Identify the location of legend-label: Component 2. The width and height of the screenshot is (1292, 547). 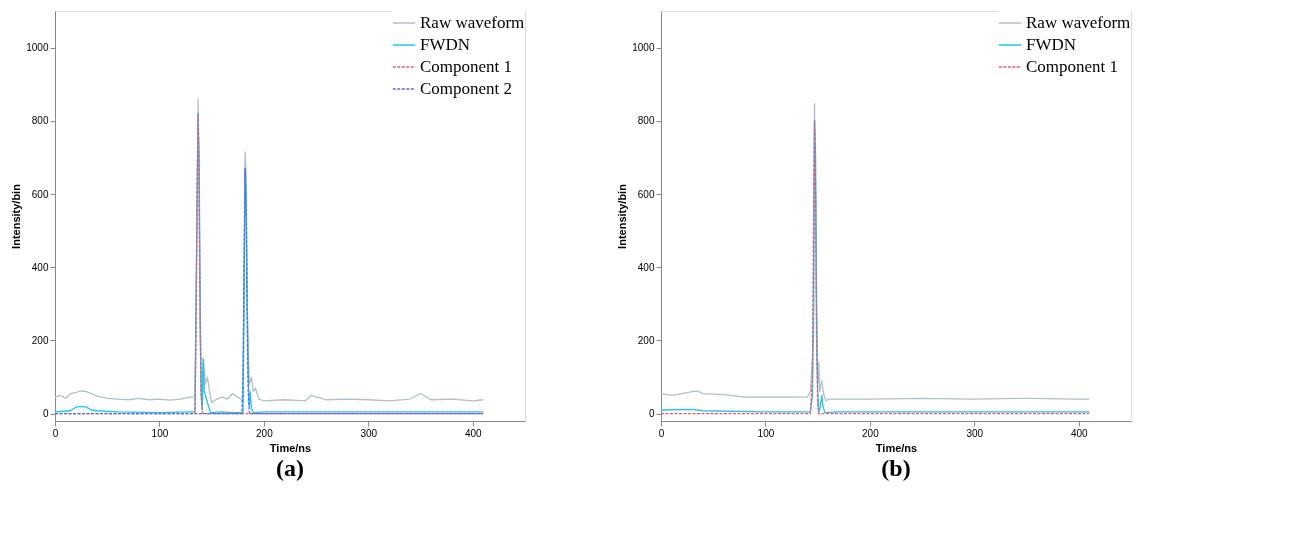
(466, 88).